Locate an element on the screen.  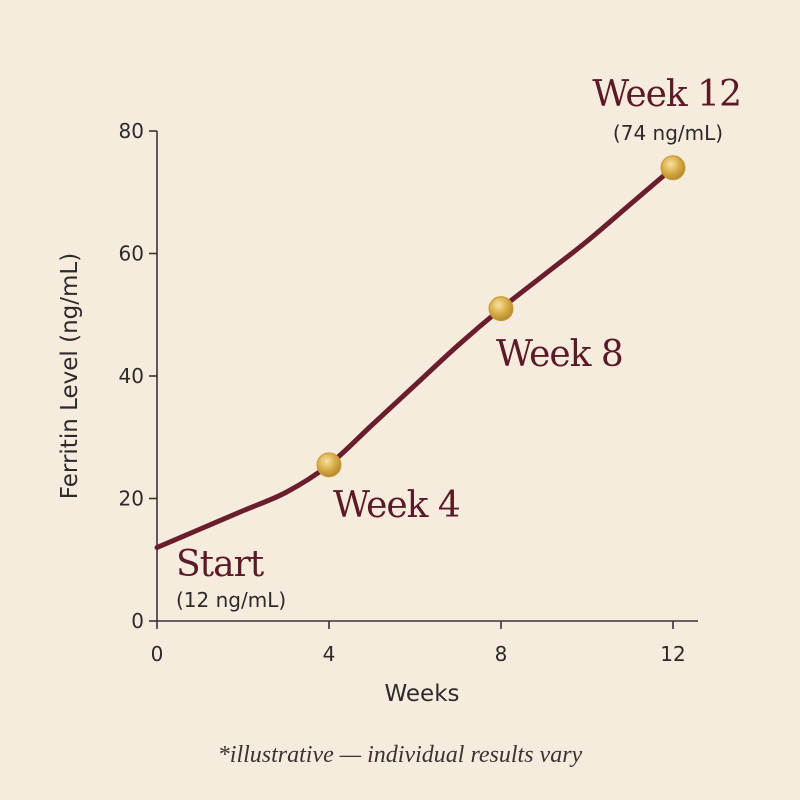
y-axis-title: Ferritin Level (ng/mL) is located at coordinates (70, 376).